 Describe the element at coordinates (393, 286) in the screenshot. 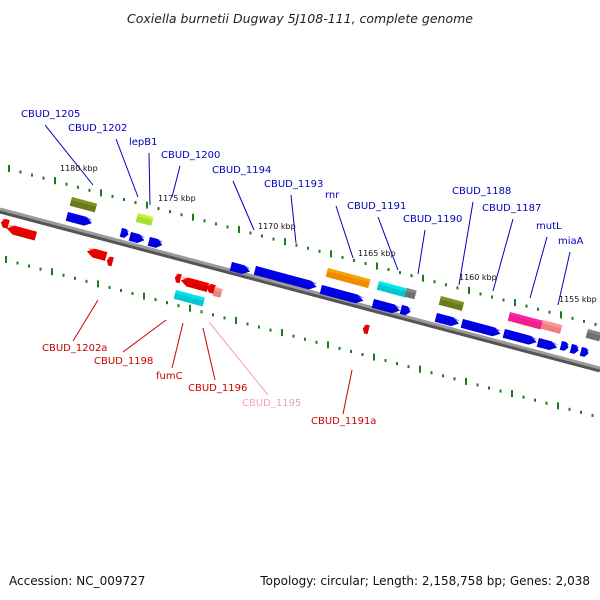

I see `gene-CBUD-1191-box-highlight` at that location.